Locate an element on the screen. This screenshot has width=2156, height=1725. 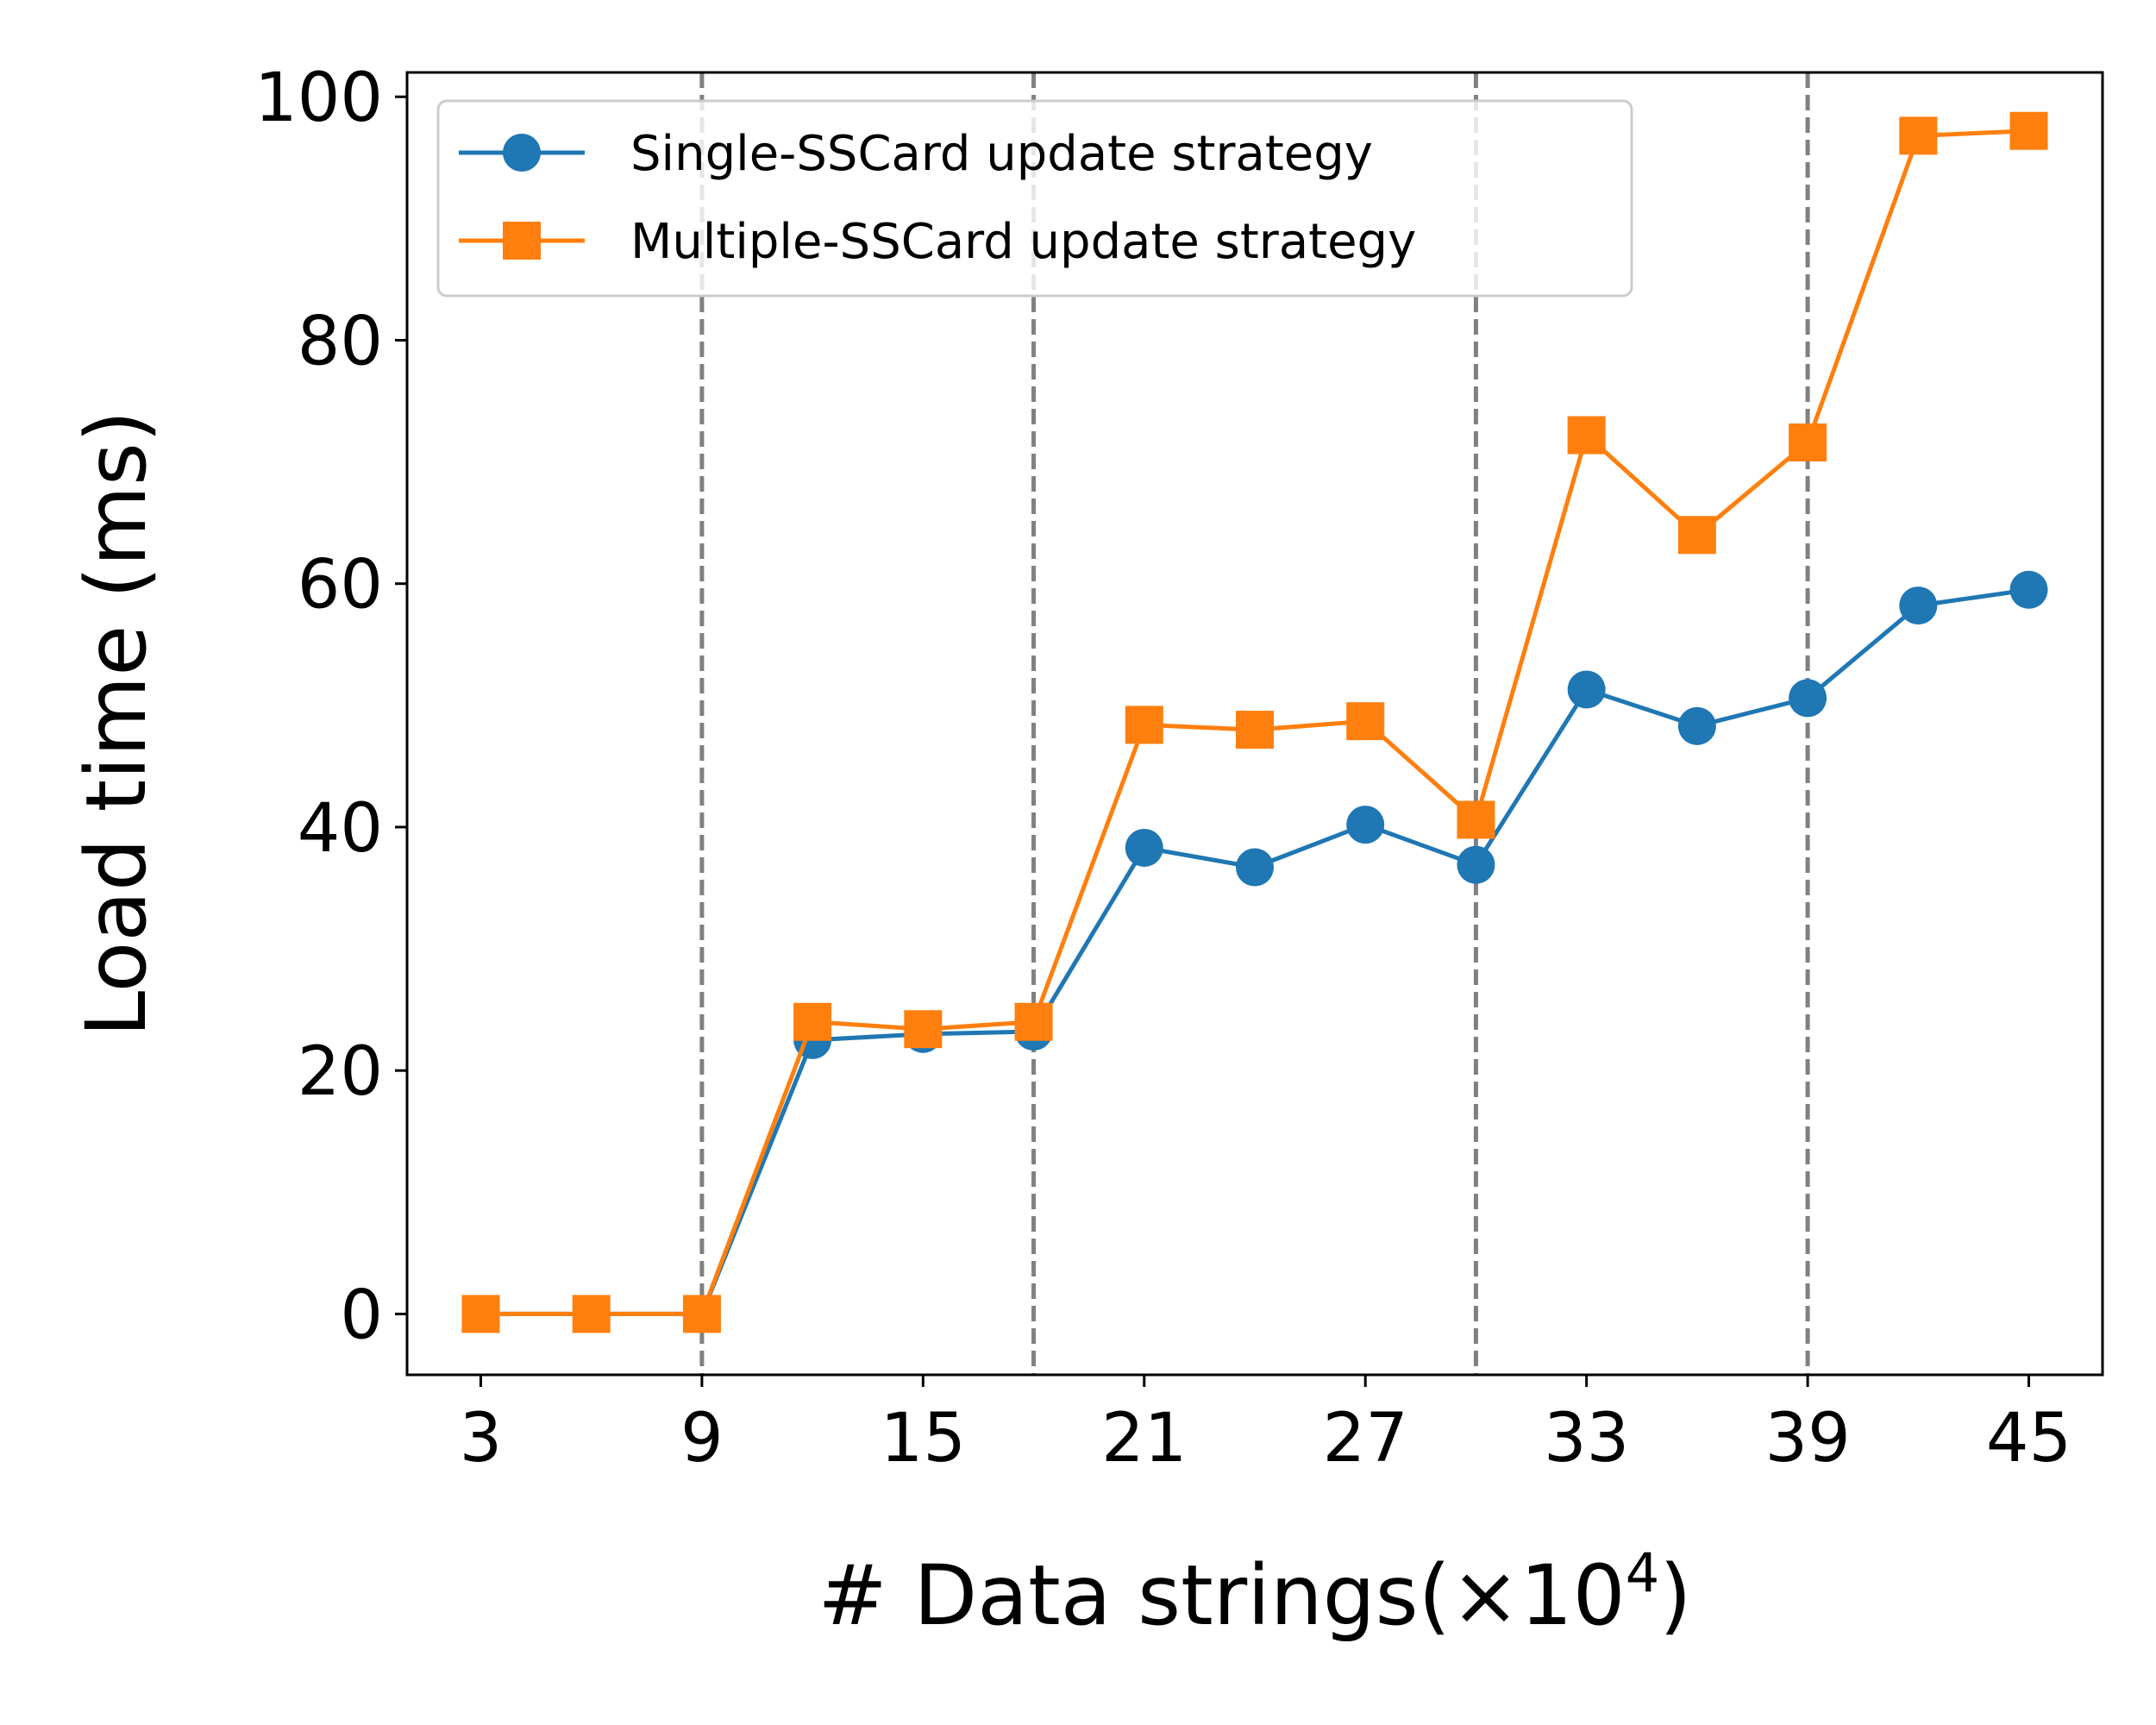
x-tick-label: 3 is located at coordinates (481, 1438).